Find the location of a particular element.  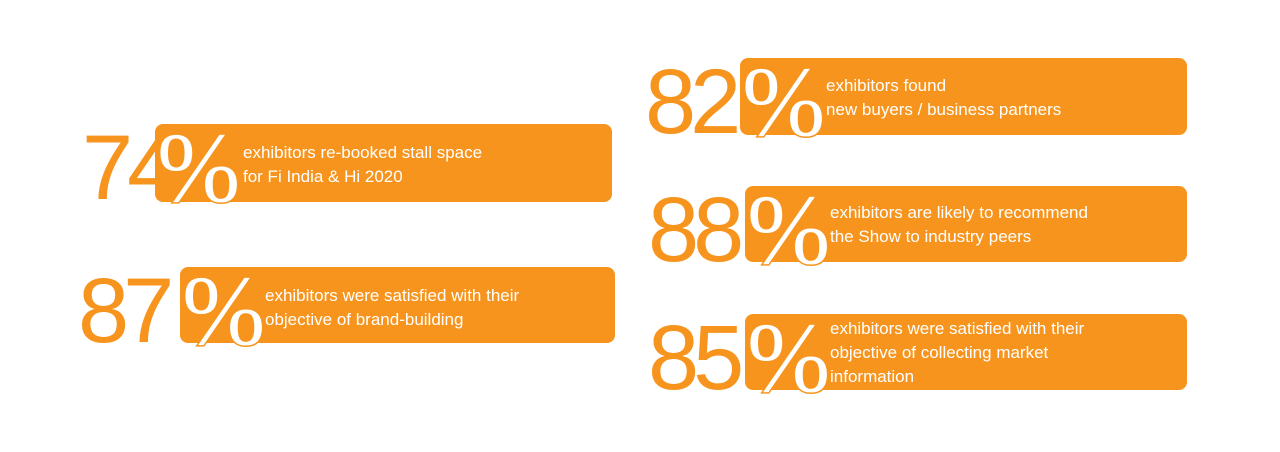

stat-text: for Fi India & Hi 2020 is located at coordinates (323, 176).